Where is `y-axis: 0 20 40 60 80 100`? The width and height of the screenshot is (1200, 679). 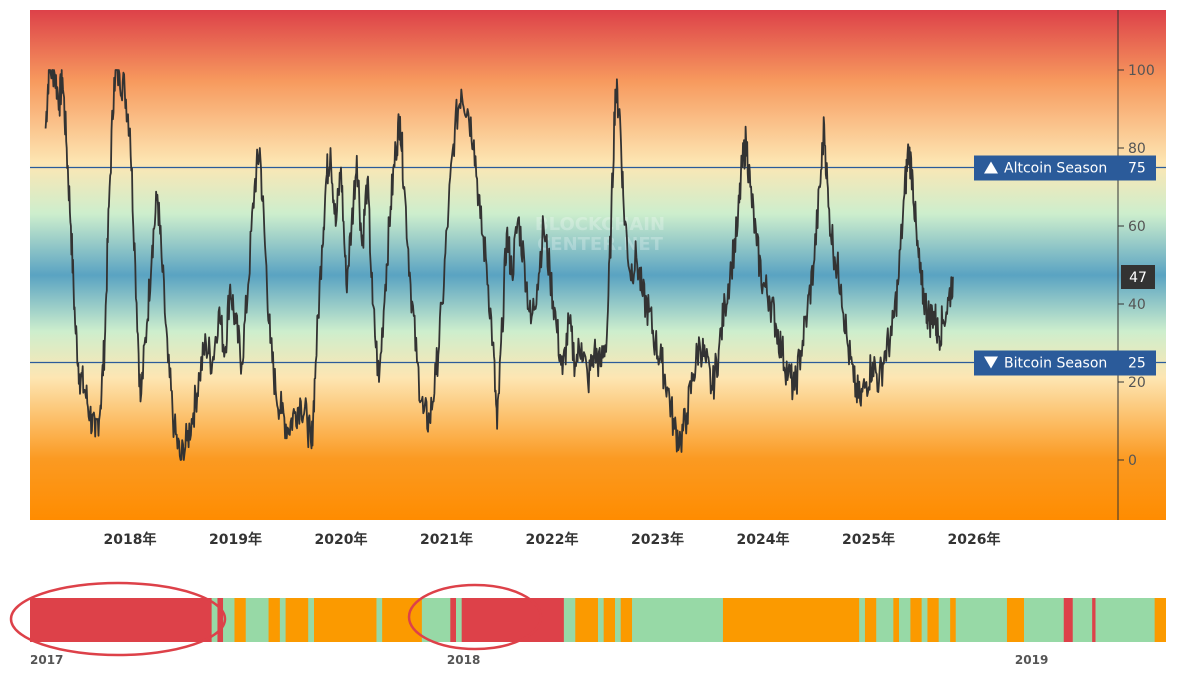
y-axis: 0 20 40 60 80 100 is located at coordinates (1136, 266).